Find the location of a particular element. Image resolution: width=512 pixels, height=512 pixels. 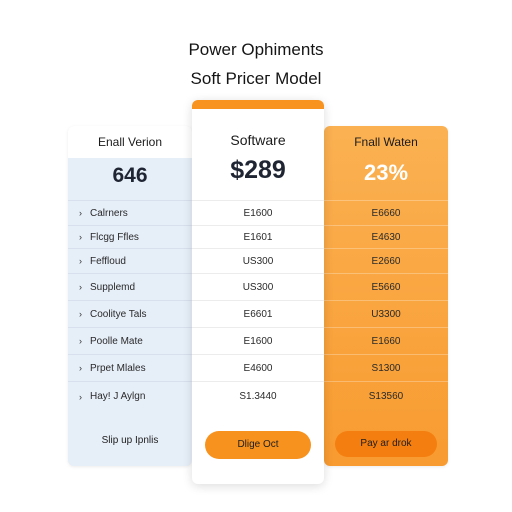

feature-row: › Hay! J Aylgn is located at coordinates (130, 396).